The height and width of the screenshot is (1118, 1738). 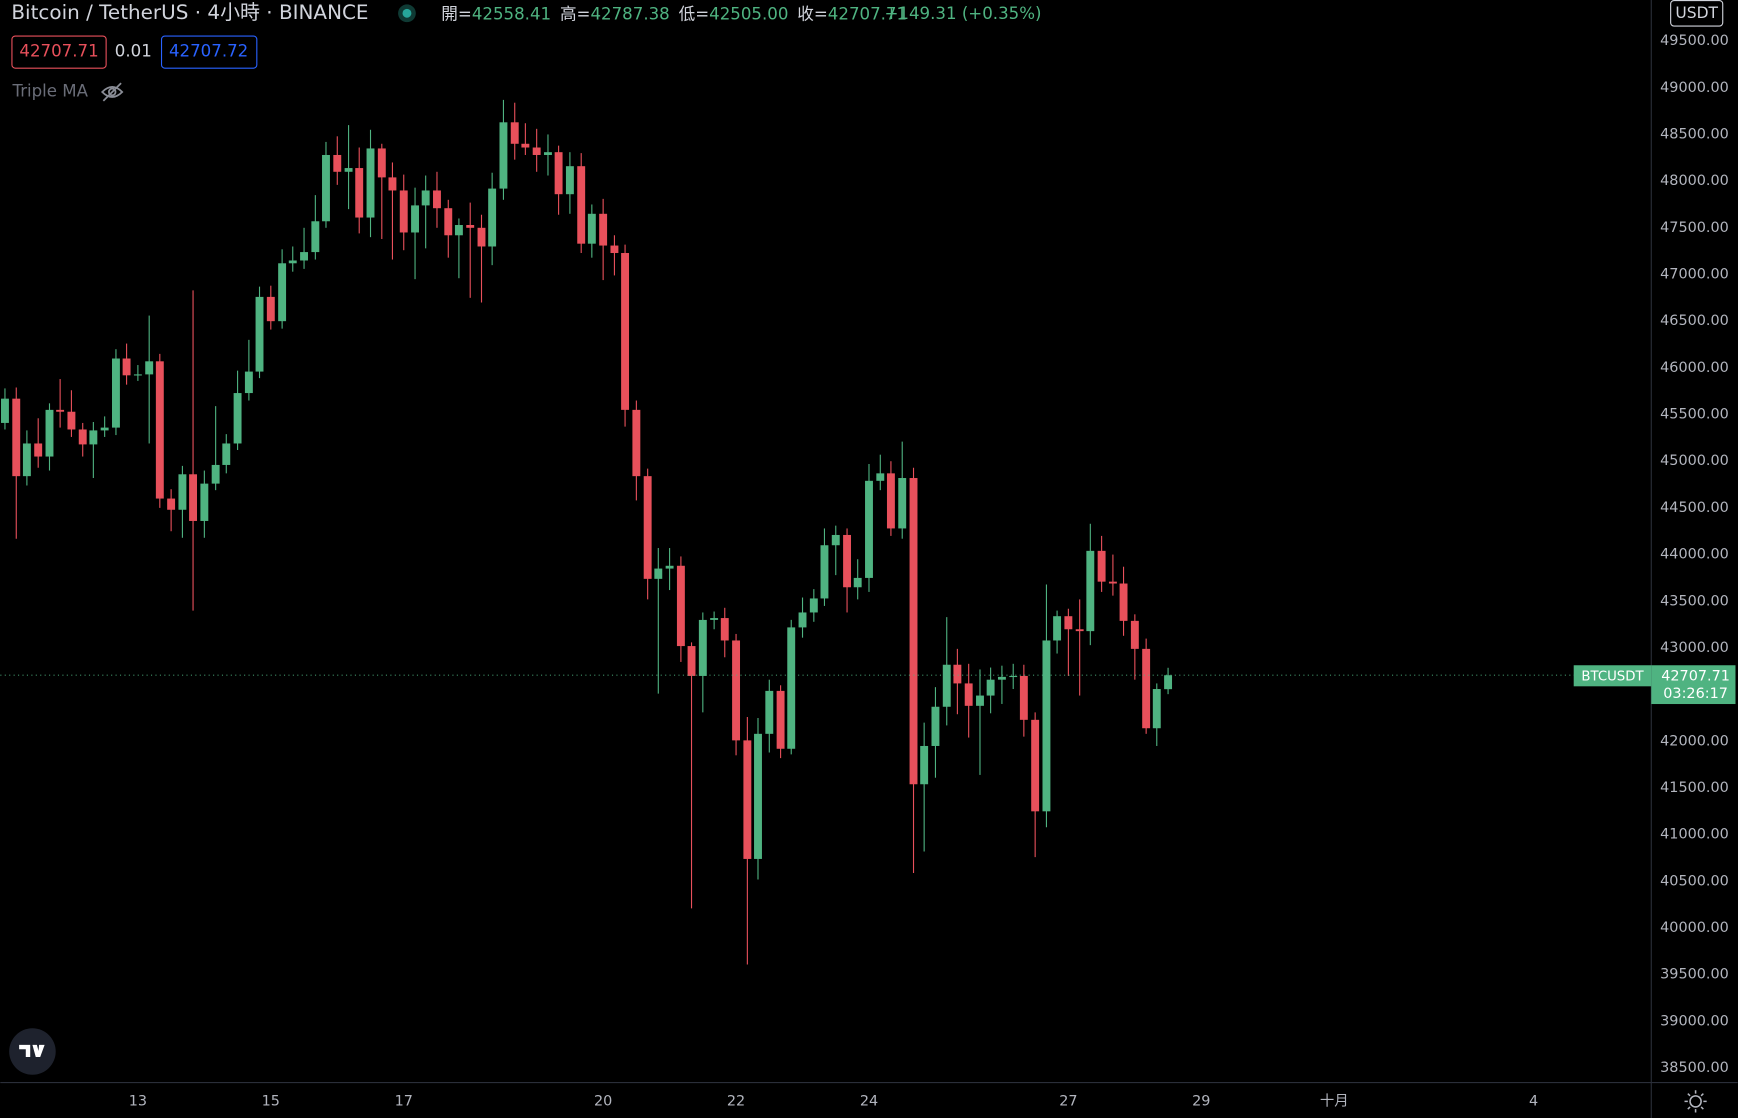 What do you see at coordinates (1695, 694) in the screenshot?
I see `countdown: 03:26:17` at bounding box center [1695, 694].